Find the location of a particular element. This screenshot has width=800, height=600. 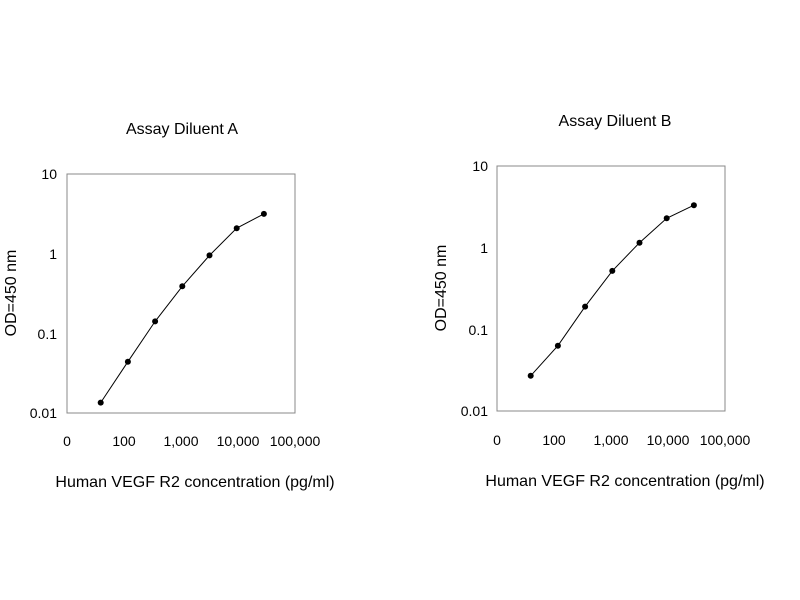

chart-a-y-tick-0-01: 0.01 is located at coordinates (43, 413).